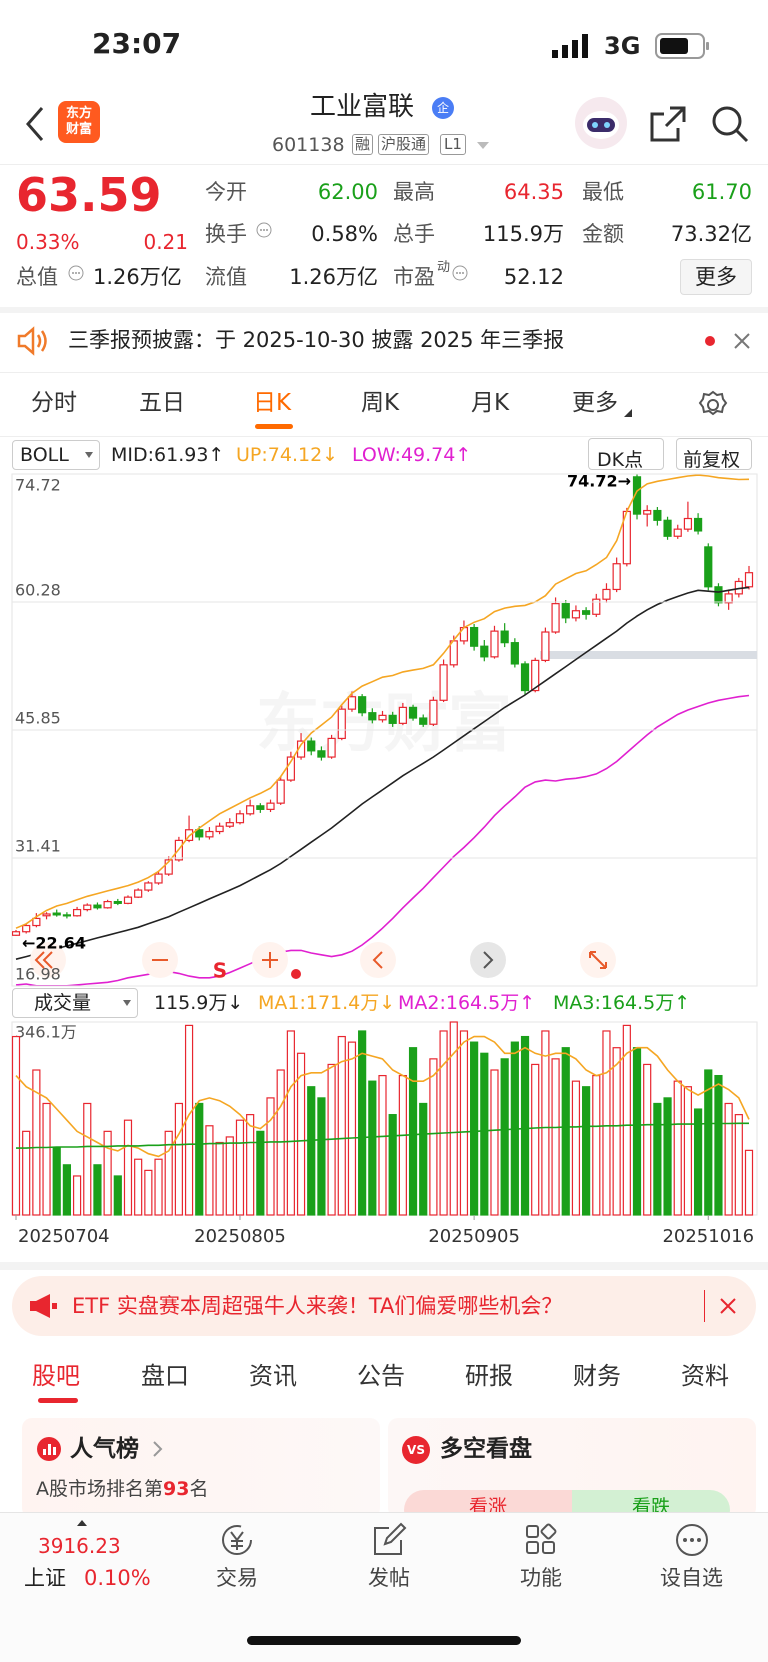 The width and height of the screenshot is (768, 1662). What do you see at coordinates (54, 403) in the screenshot?
I see `tab: 分时` at bounding box center [54, 403].